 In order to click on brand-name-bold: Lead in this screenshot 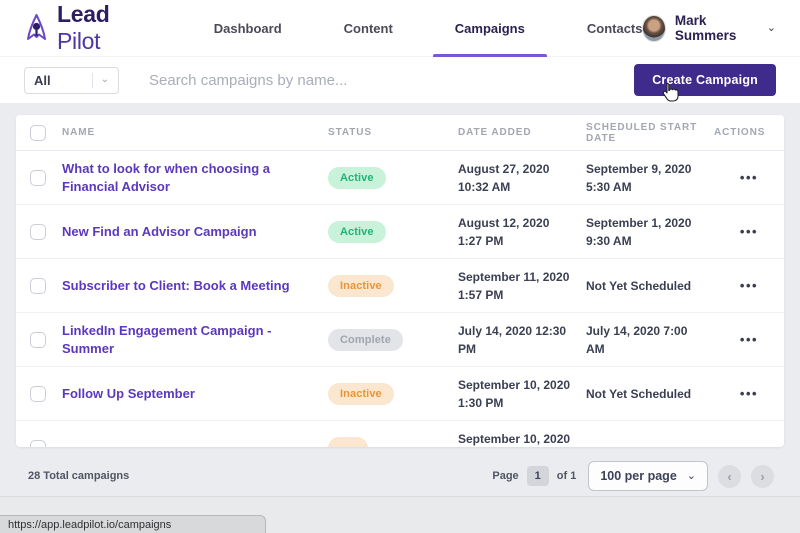, I will do `click(83, 14)`.